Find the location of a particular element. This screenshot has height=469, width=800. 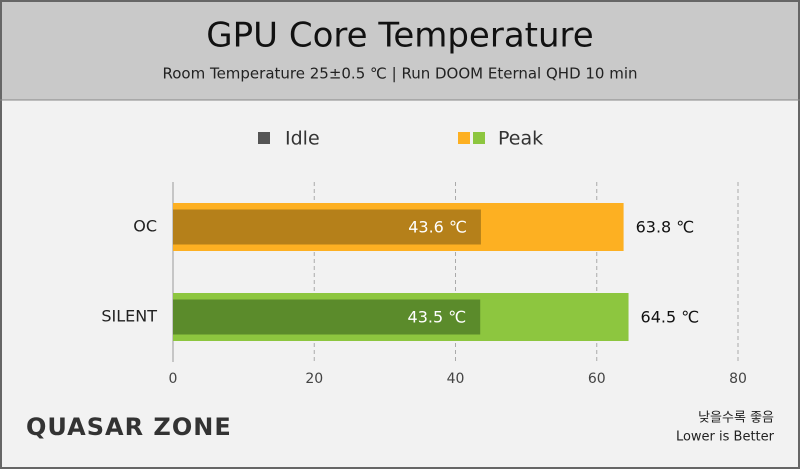

x-tick-label: 20 is located at coordinates (314, 379).